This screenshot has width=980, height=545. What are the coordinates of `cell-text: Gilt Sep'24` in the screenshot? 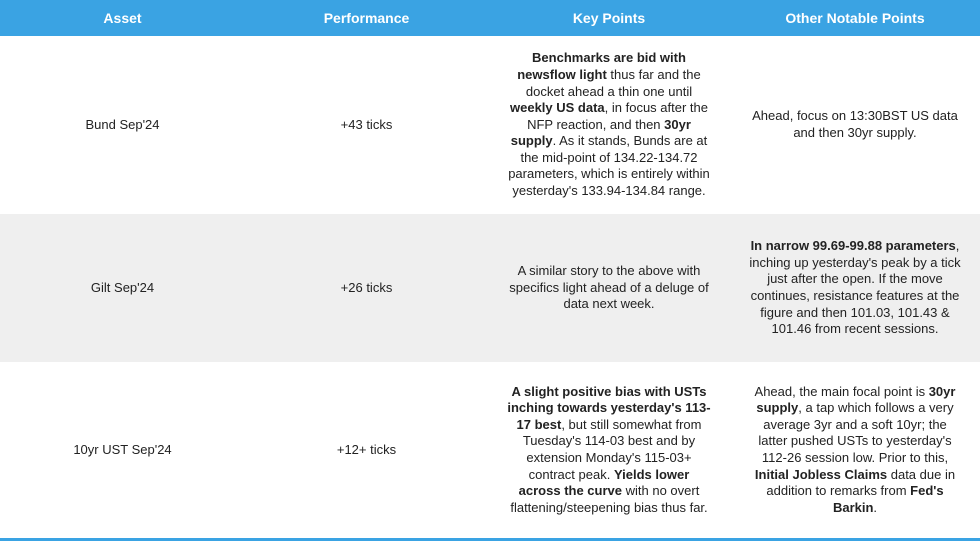 It's located at (122, 288).